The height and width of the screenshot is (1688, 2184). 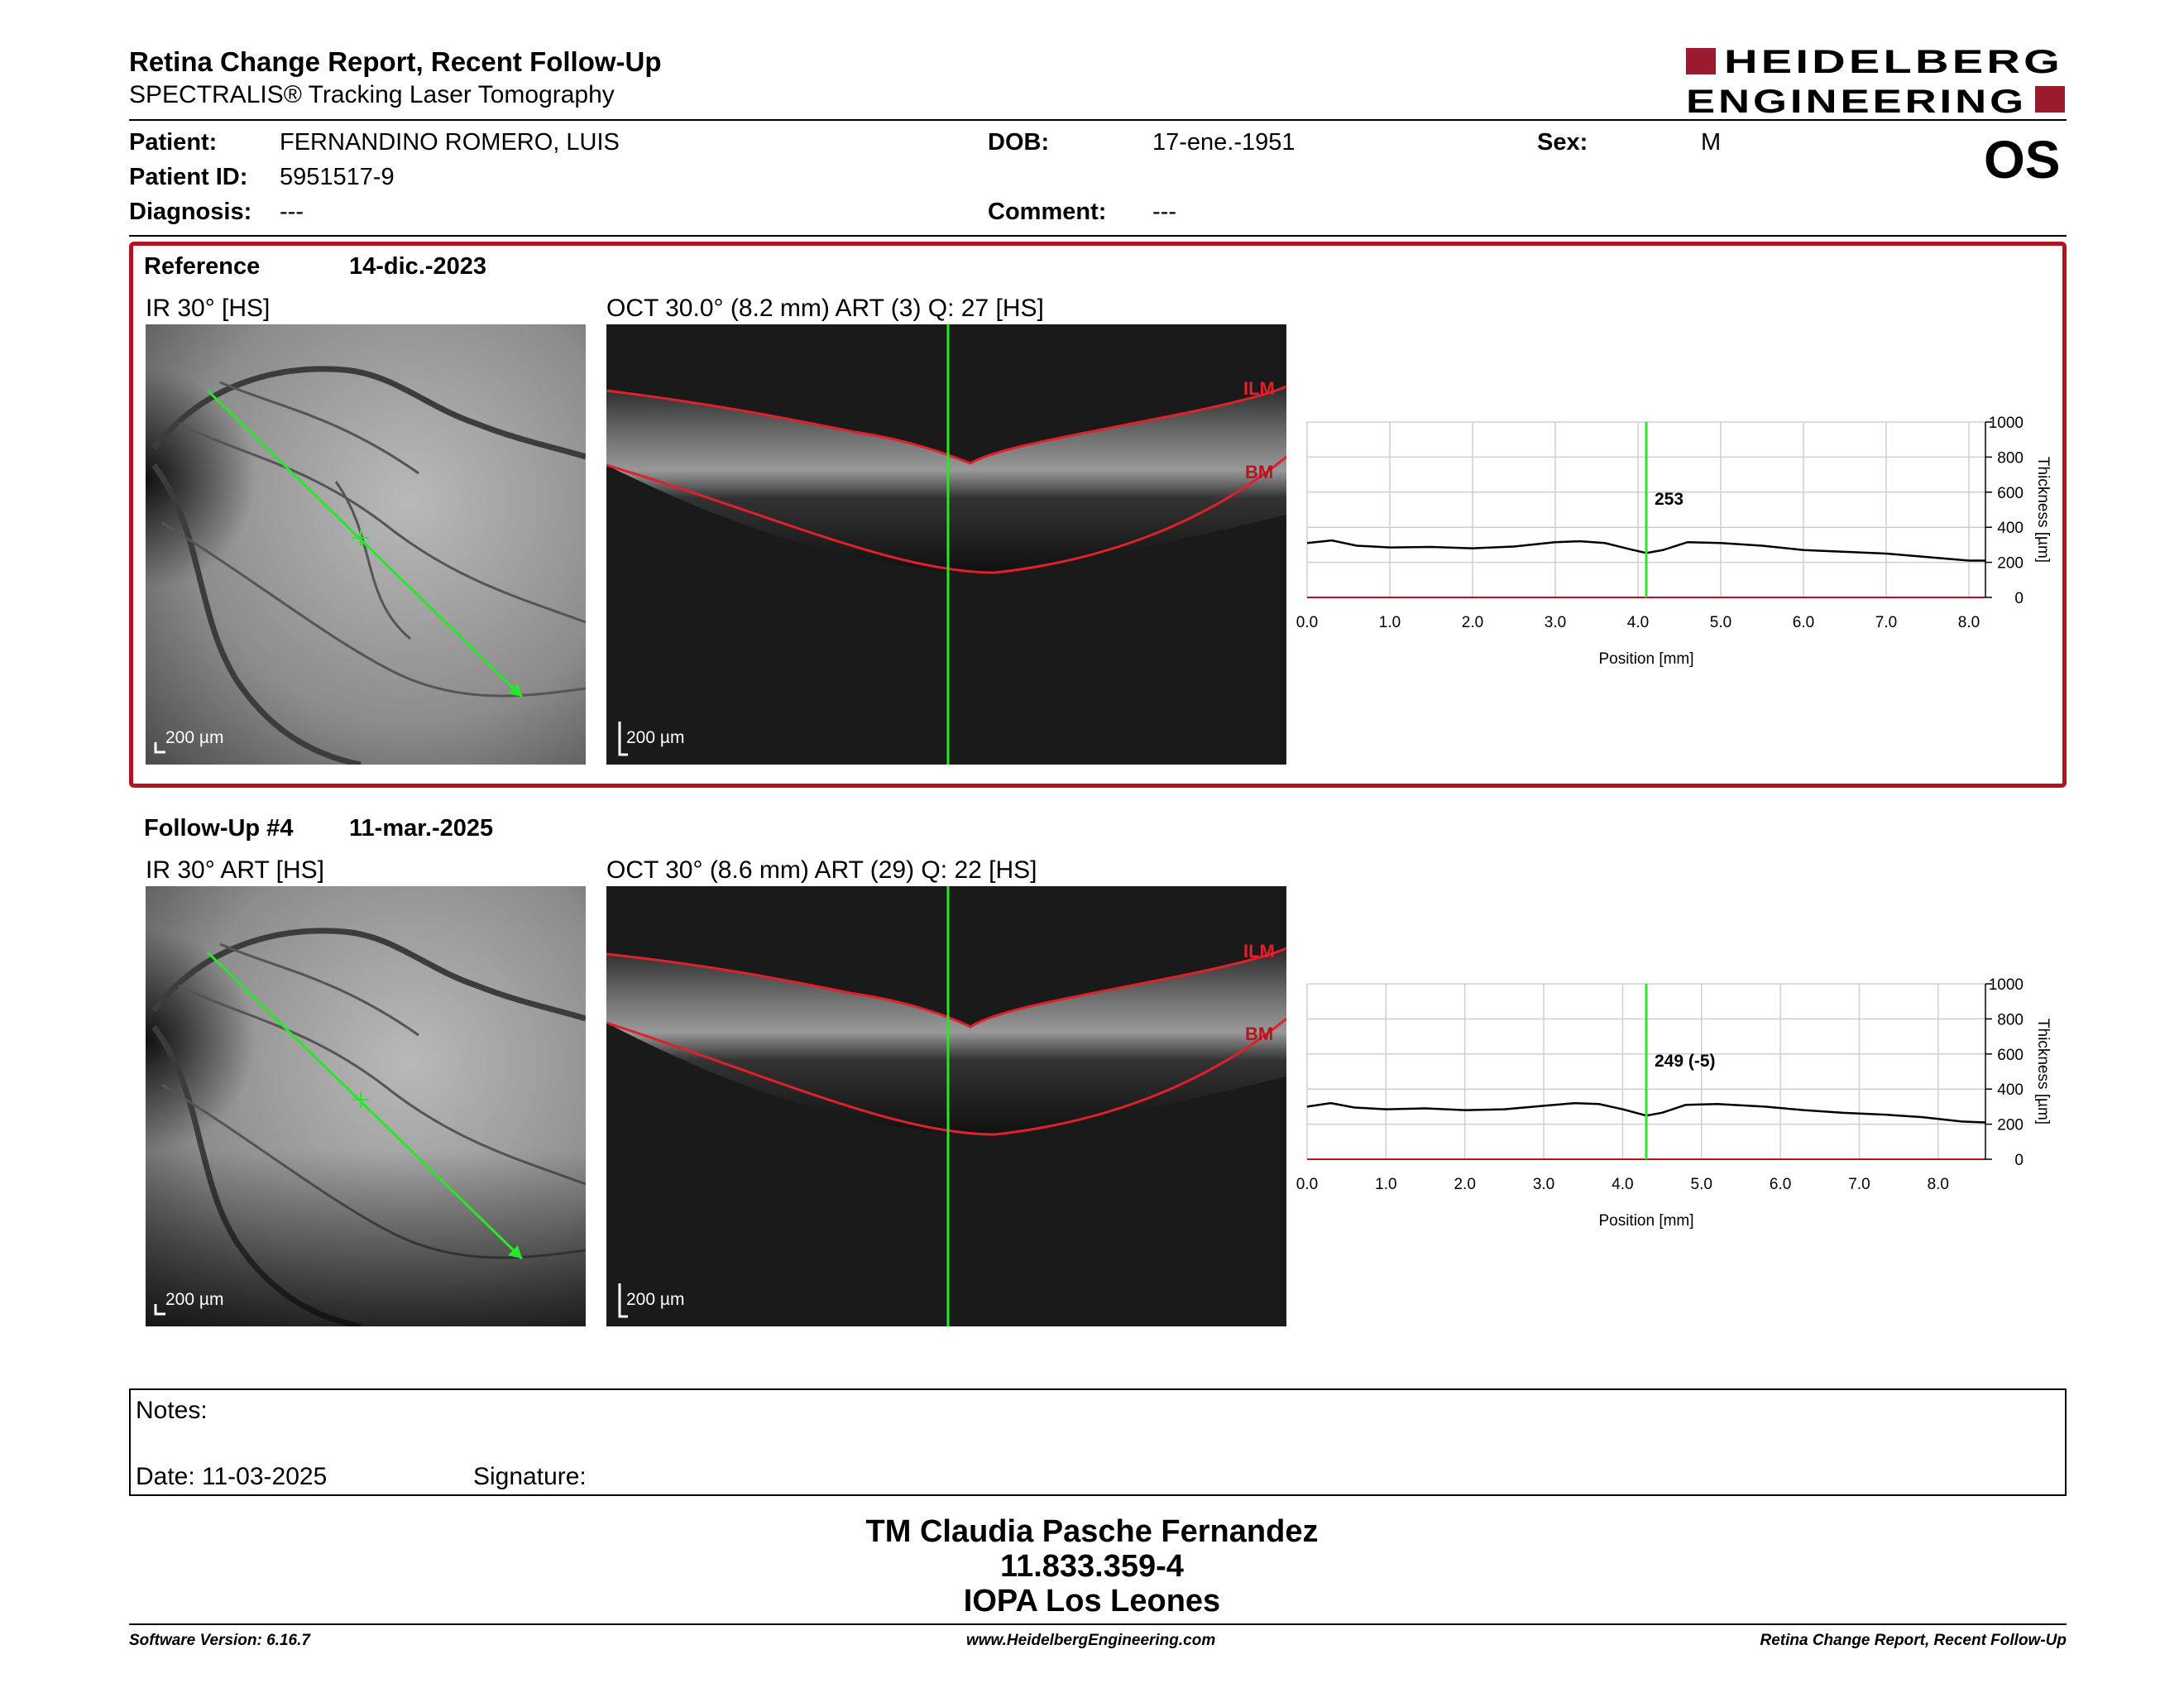 I want to click on followup-oct-image: ILM BM 200 µm, so click(x=946, y=1106).